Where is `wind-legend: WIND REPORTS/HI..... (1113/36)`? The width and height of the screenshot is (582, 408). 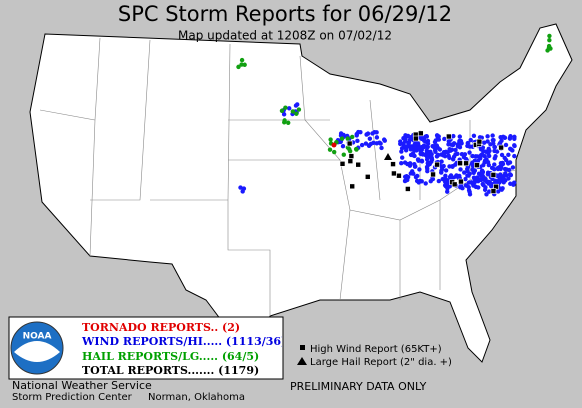 wind-legend: WIND REPORTS/HI..... (1113/36) is located at coordinates (183, 341).